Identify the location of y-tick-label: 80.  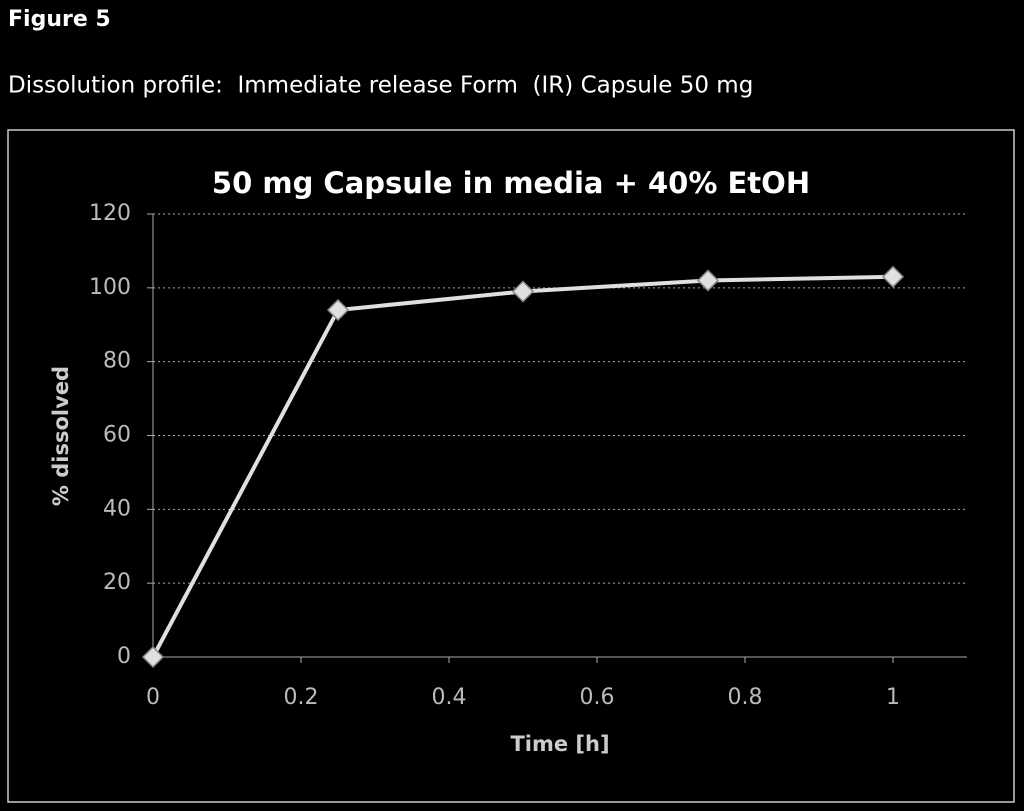
(117, 361).